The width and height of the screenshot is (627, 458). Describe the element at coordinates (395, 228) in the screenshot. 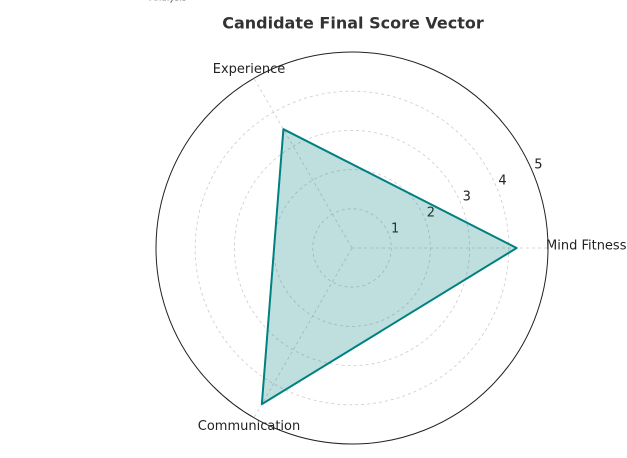

I see `r-tick-label: 1` at that location.